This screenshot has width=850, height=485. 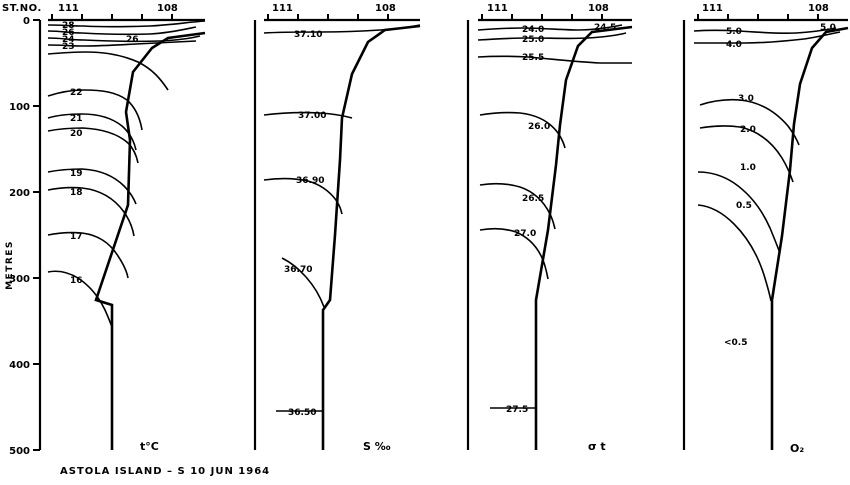 What do you see at coordinates (555, 18) in the screenshot?
I see `panel-sigma-t-top-axis` at bounding box center [555, 18].